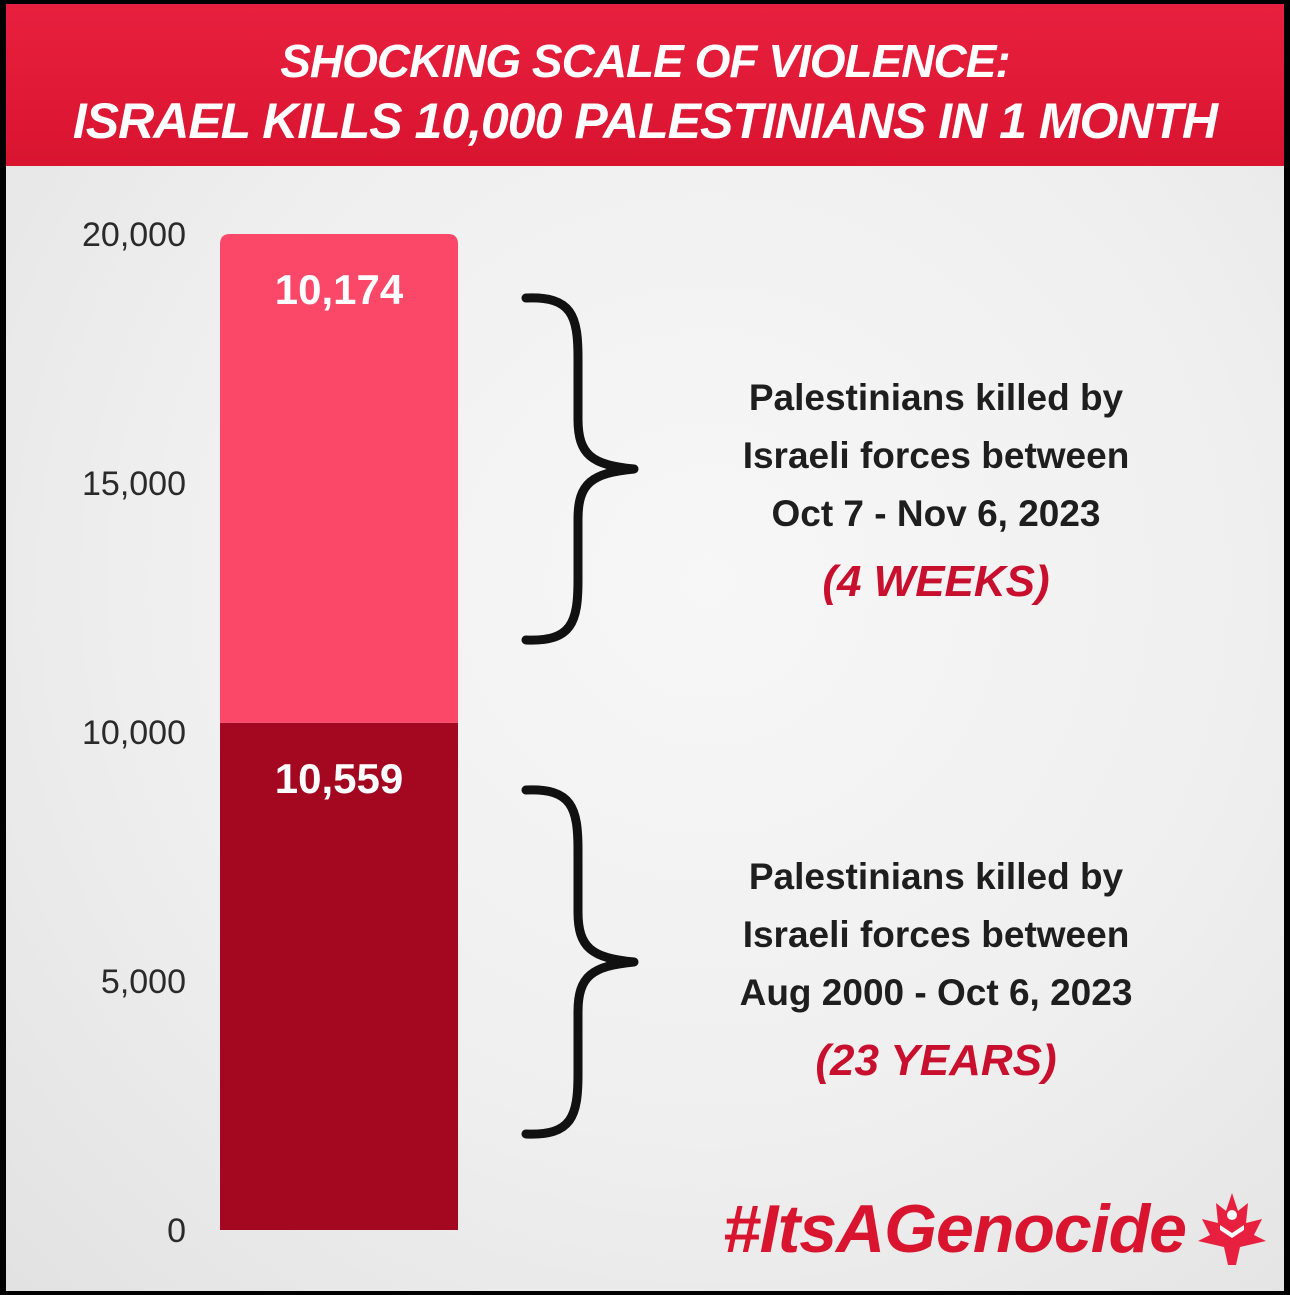 The height and width of the screenshot is (1295, 1290). What do you see at coordinates (936, 581) in the screenshot?
I see `annotation-recent-duration: (4 WEEKS)` at bounding box center [936, 581].